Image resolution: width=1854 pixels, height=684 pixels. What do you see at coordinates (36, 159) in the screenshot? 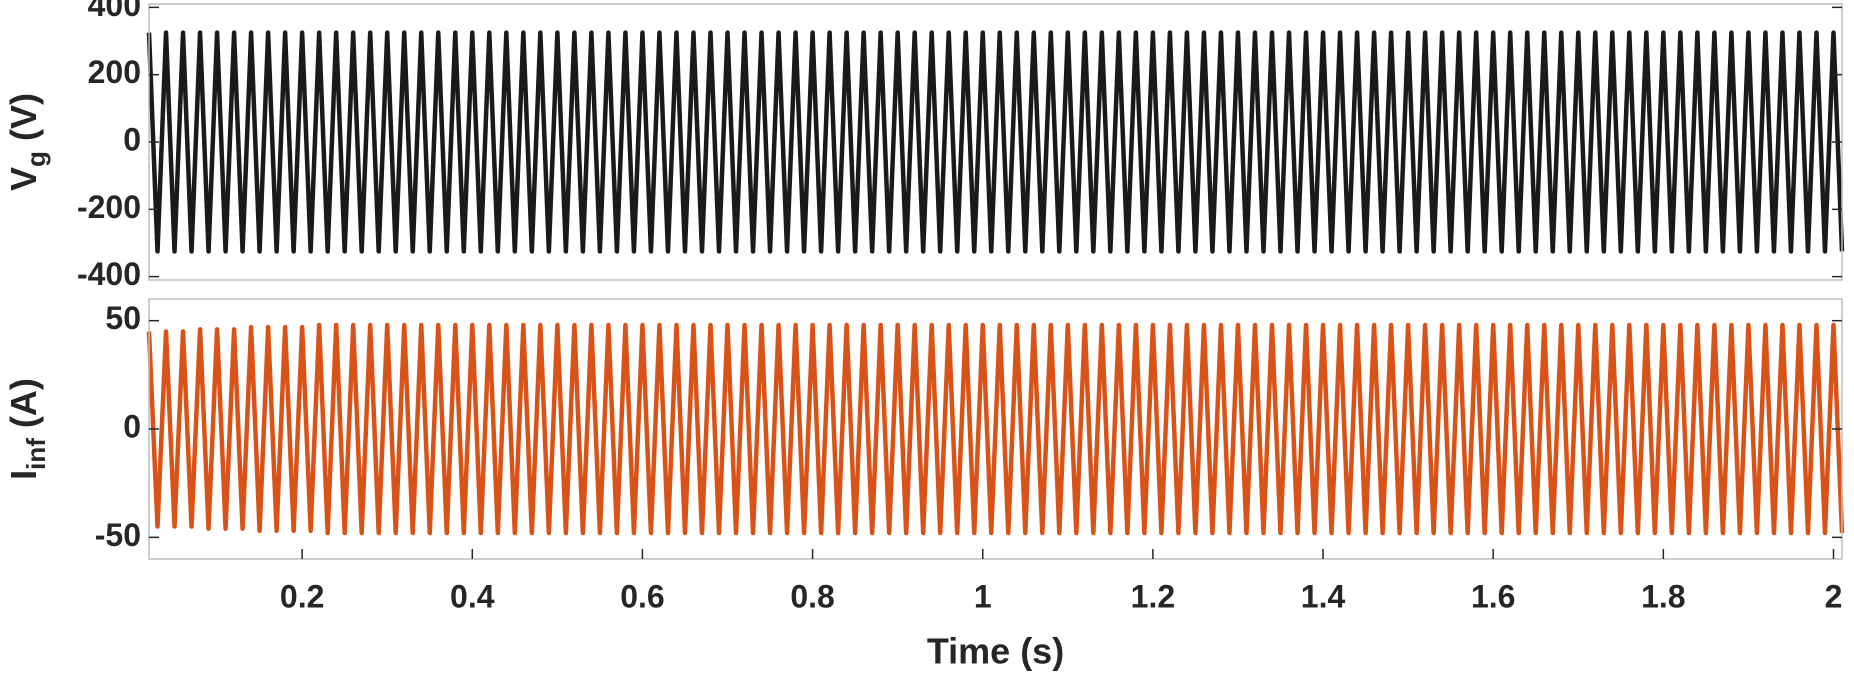
I see `y-label-subscript: g` at bounding box center [36, 159].